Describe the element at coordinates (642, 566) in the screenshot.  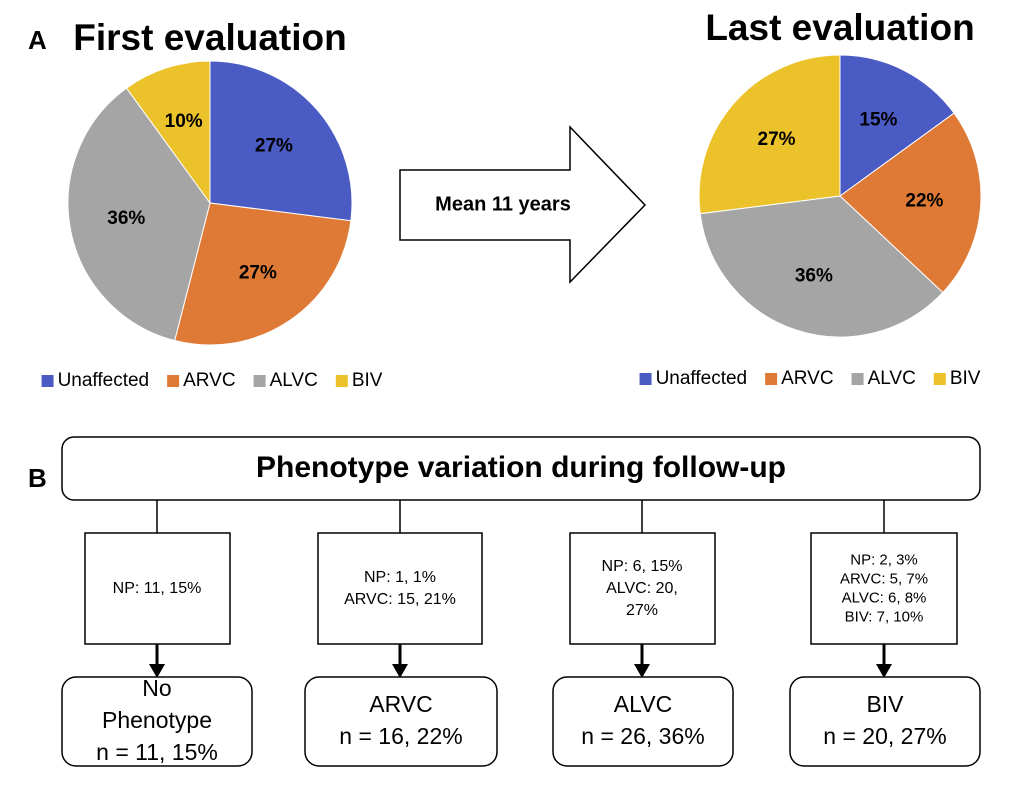
I see `count-text: NP: 6, 15%` at that location.